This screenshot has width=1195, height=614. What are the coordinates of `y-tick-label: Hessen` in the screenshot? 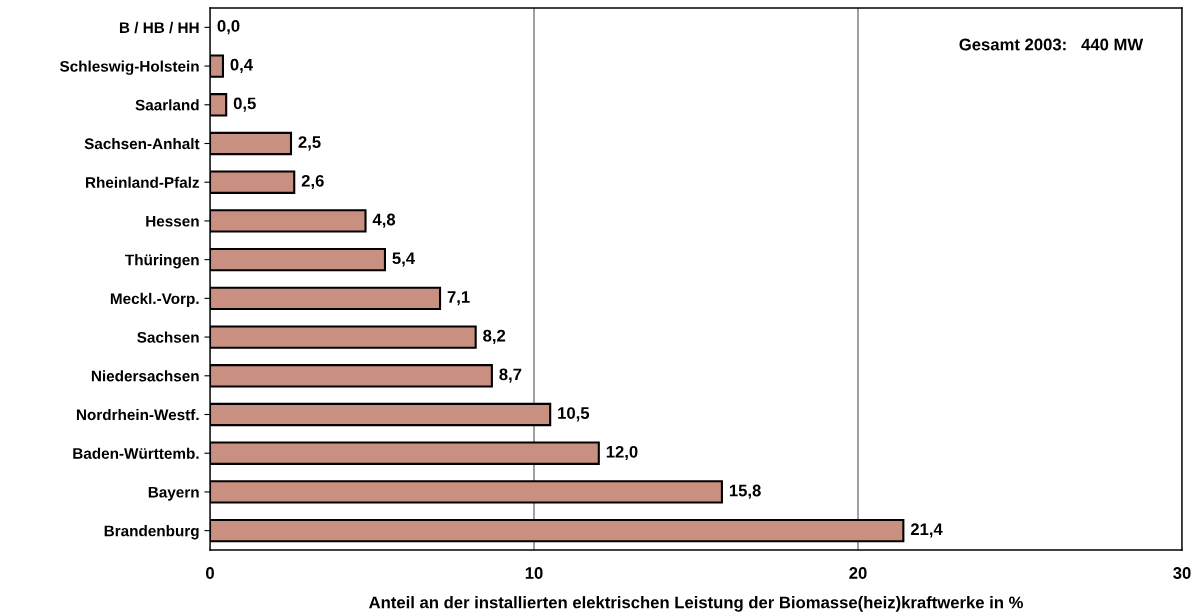 It's located at (172, 221).